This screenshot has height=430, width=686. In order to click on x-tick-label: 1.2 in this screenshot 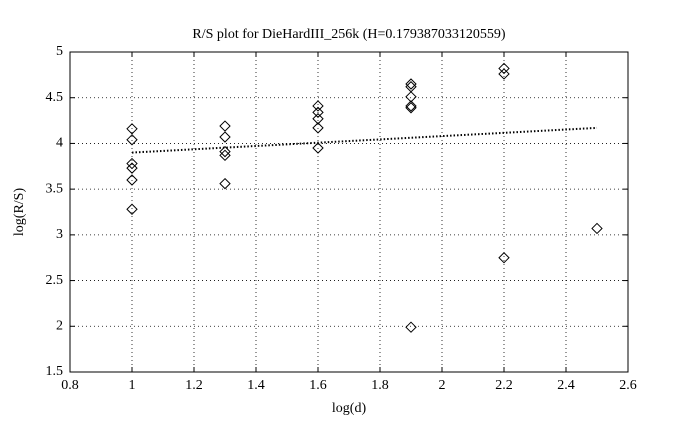, I will do `click(194, 385)`.